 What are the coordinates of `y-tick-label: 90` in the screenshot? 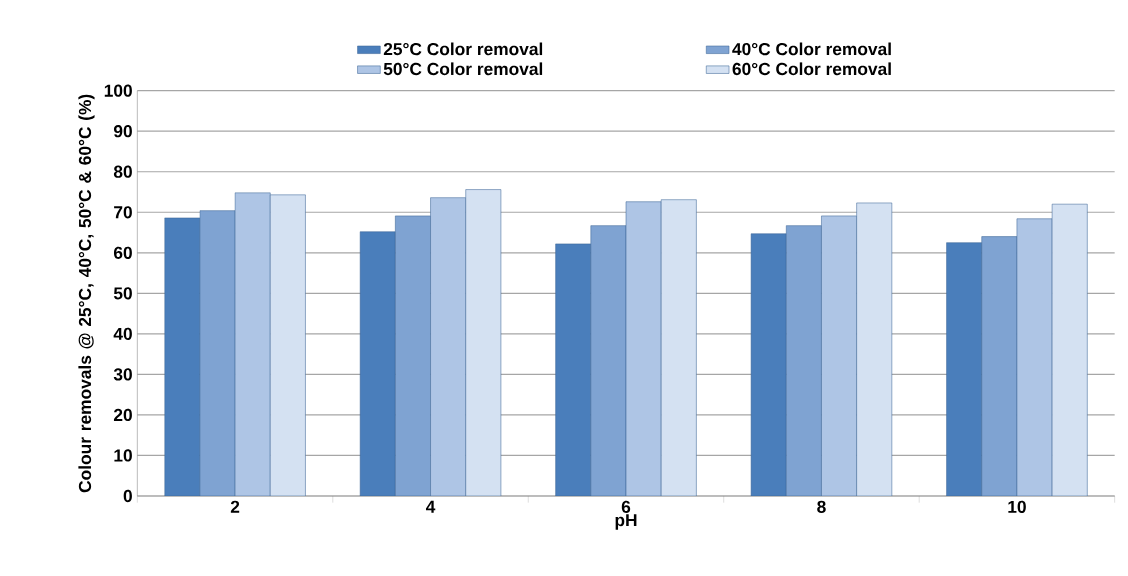 It's located at (122, 131).